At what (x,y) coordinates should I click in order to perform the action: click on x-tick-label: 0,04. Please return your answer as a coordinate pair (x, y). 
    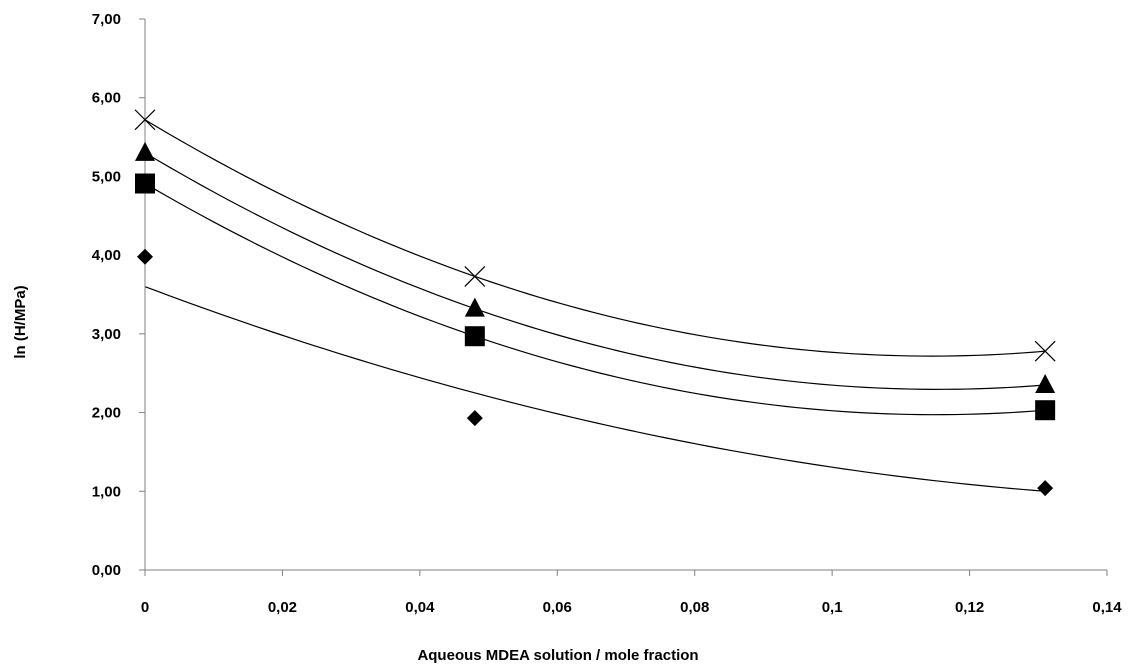
    Looking at the image, I should click on (420, 607).